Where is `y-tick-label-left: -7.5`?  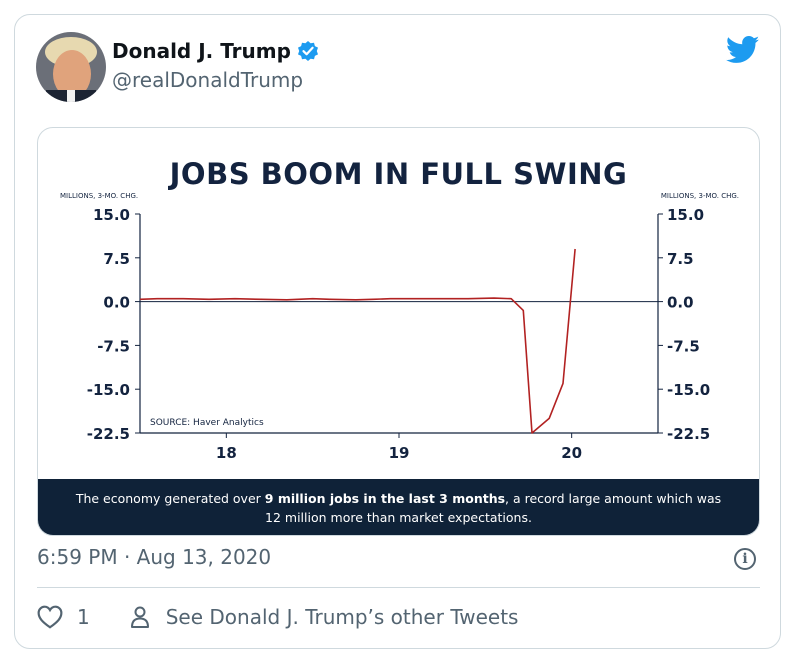 y-tick-label-left: -7.5 is located at coordinates (113, 346).